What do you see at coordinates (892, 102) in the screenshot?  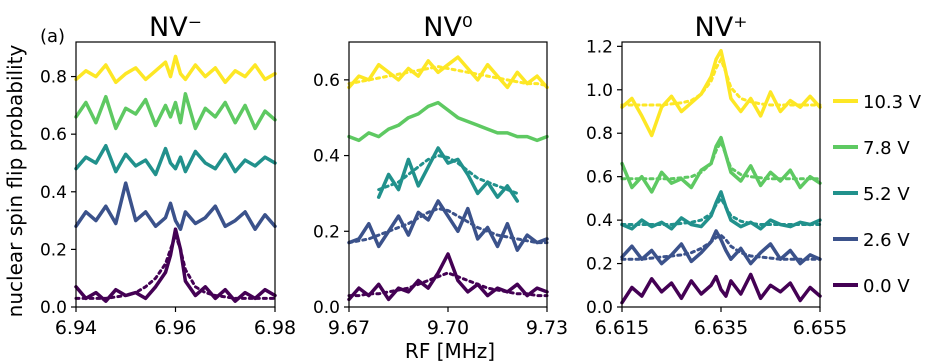 I see `legend-label: 10.3 V` at bounding box center [892, 102].